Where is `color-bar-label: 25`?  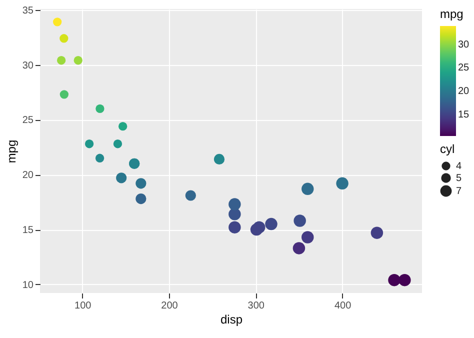 color-bar-label: 25 is located at coordinates (464, 68).